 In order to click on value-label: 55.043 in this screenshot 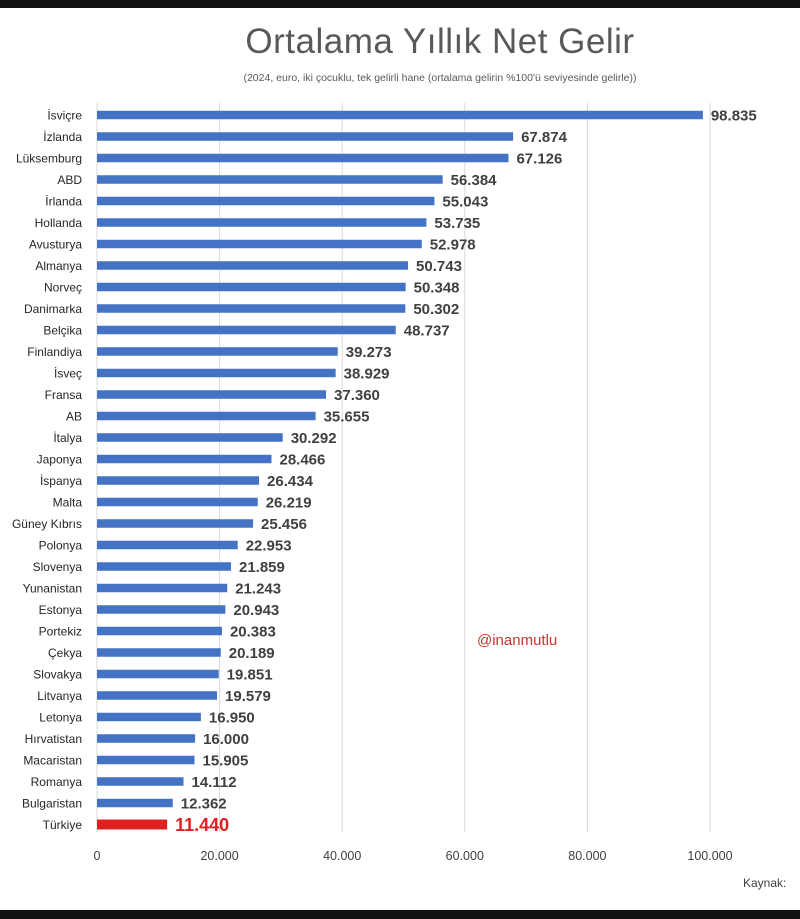, I will do `click(465, 202)`.